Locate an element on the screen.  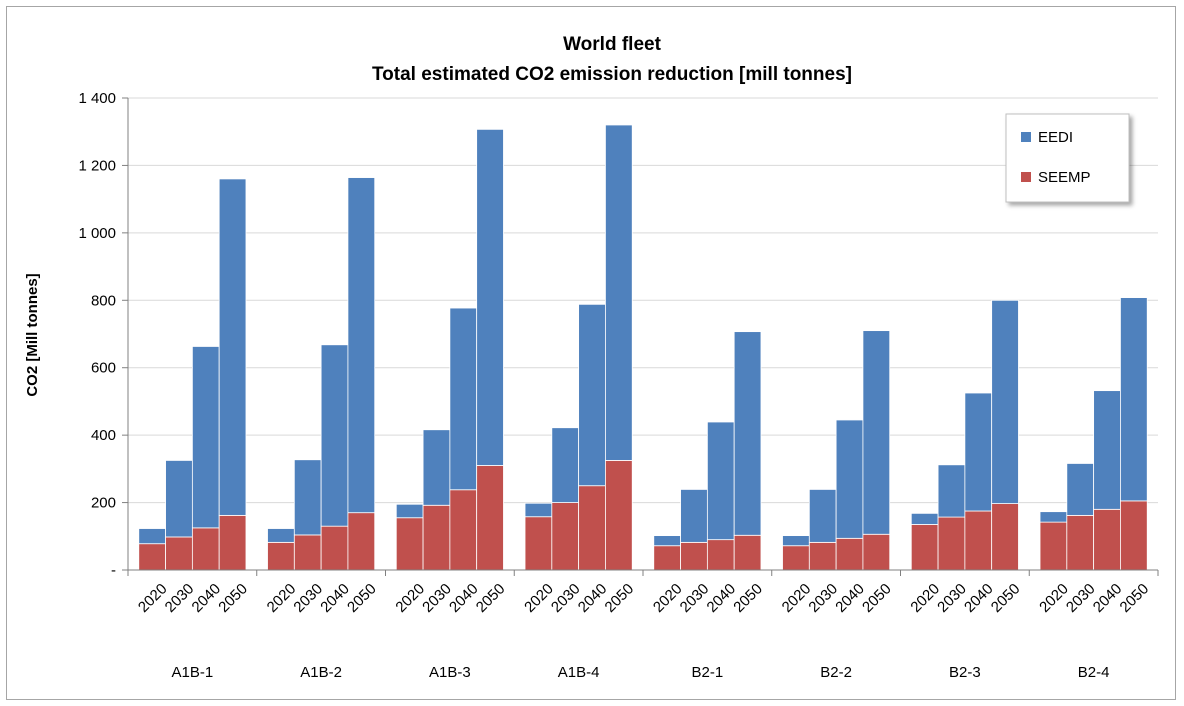
y-tick-labels: - 200 400 600 800 1 000 1 200 1 400 is located at coordinates (97, 334).